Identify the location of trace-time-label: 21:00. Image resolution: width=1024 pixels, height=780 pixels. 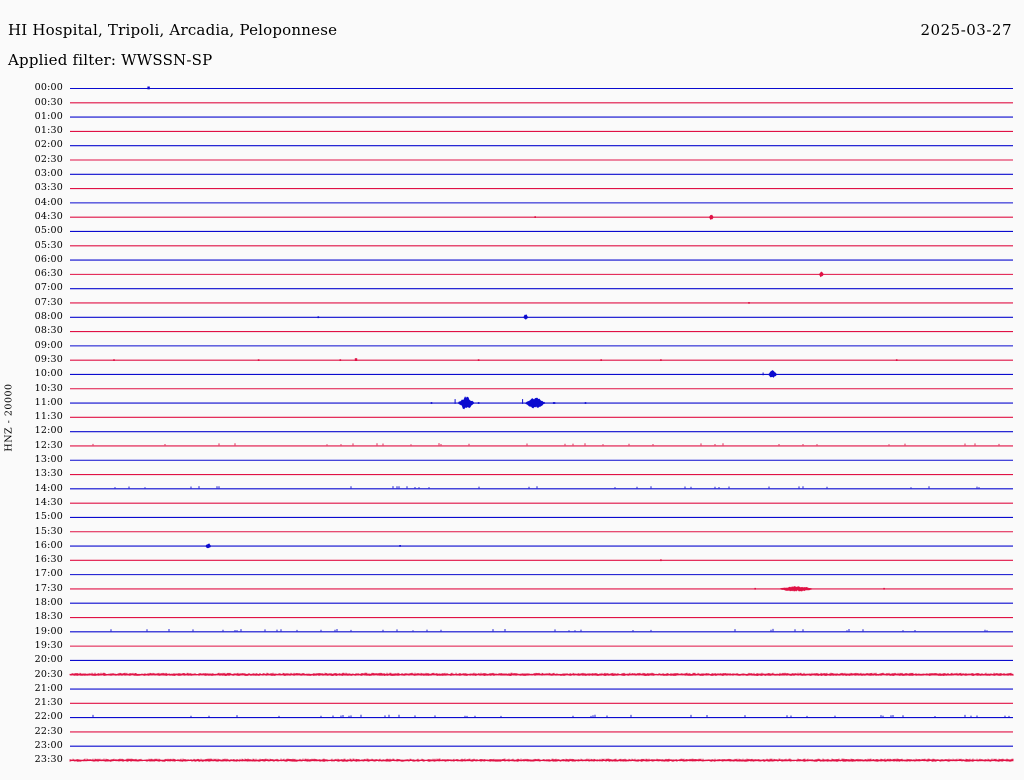
(48, 688).